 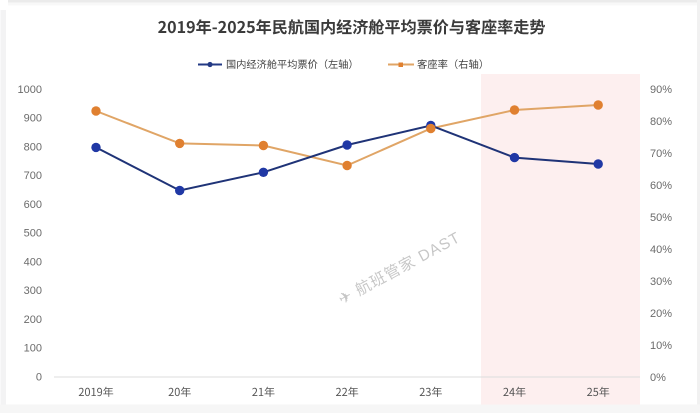 What do you see at coordinates (661, 154) in the screenshot?
I see `svg-text: 70%` at bounding box center [661, 154].